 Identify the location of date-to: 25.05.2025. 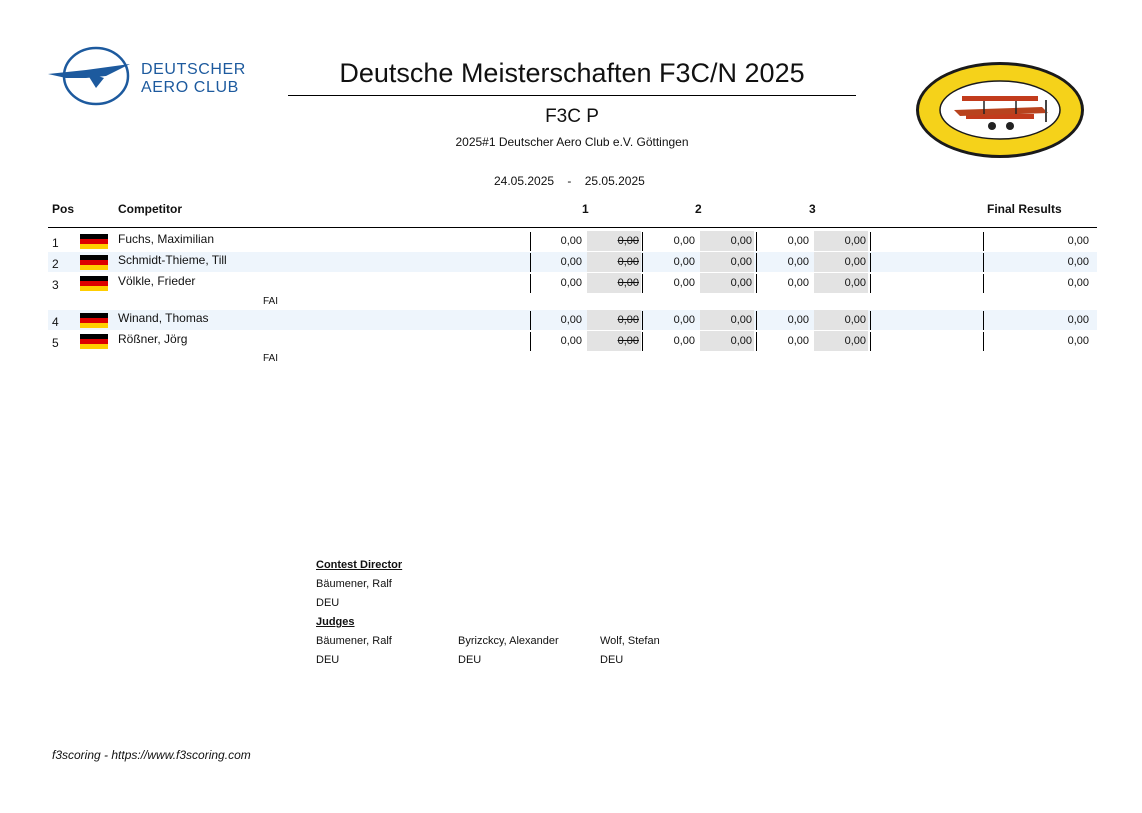
(614, 181).